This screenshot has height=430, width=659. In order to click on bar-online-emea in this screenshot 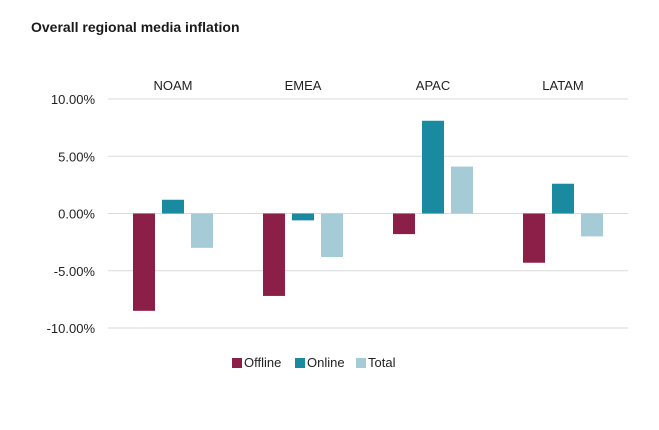, I will do `click(303, 217)`.